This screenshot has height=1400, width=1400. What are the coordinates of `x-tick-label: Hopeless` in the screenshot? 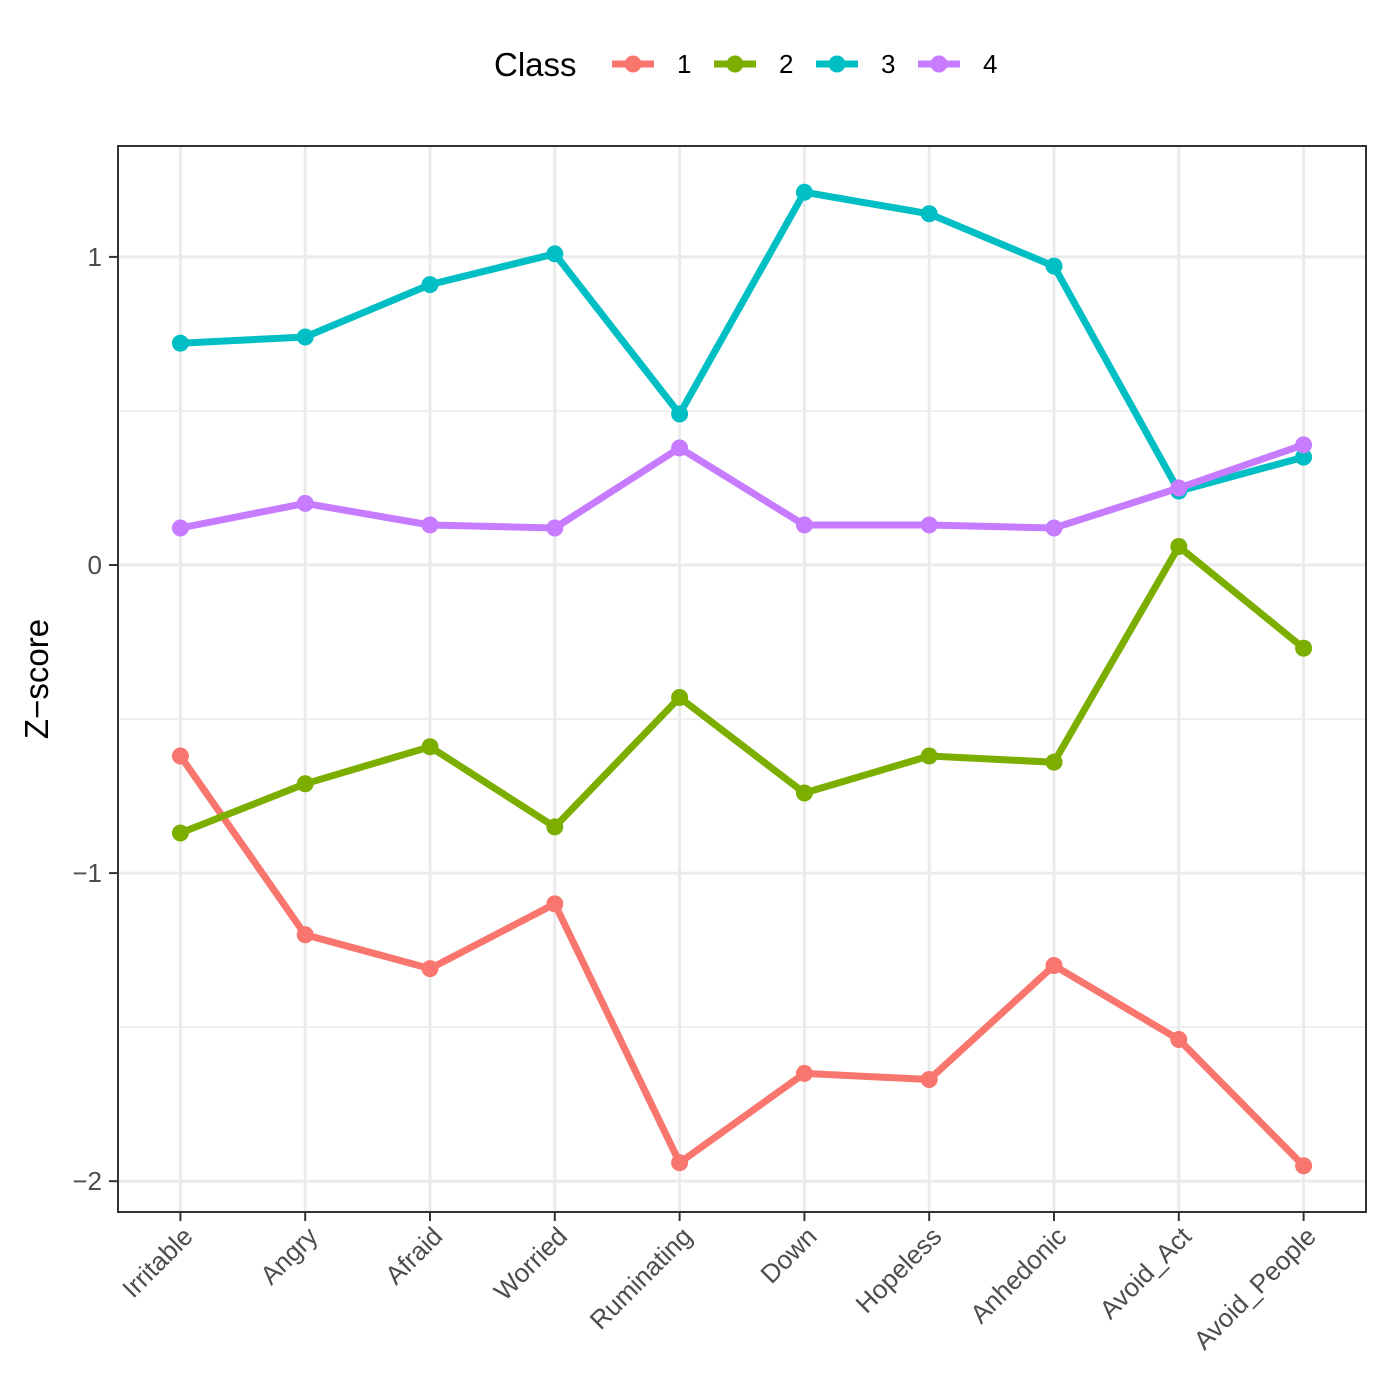 It's located at (899, 1270).